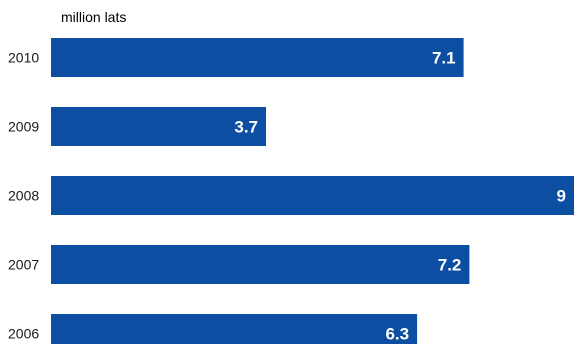 This screenshot has width=574, height=344. I want to click on value-label: 3.7, so click(246, 127).